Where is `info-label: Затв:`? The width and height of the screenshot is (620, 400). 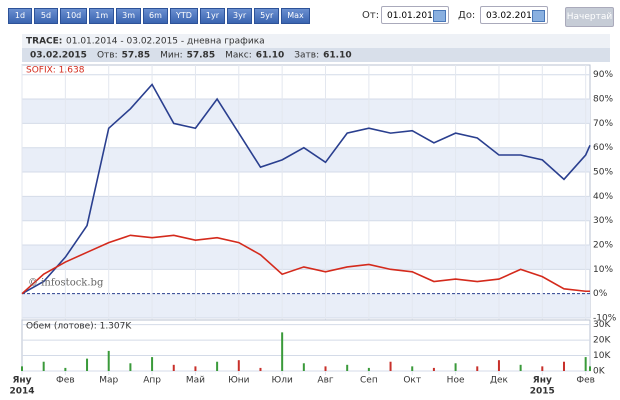
info-label: Затв: is located at coordinates (306, 56).